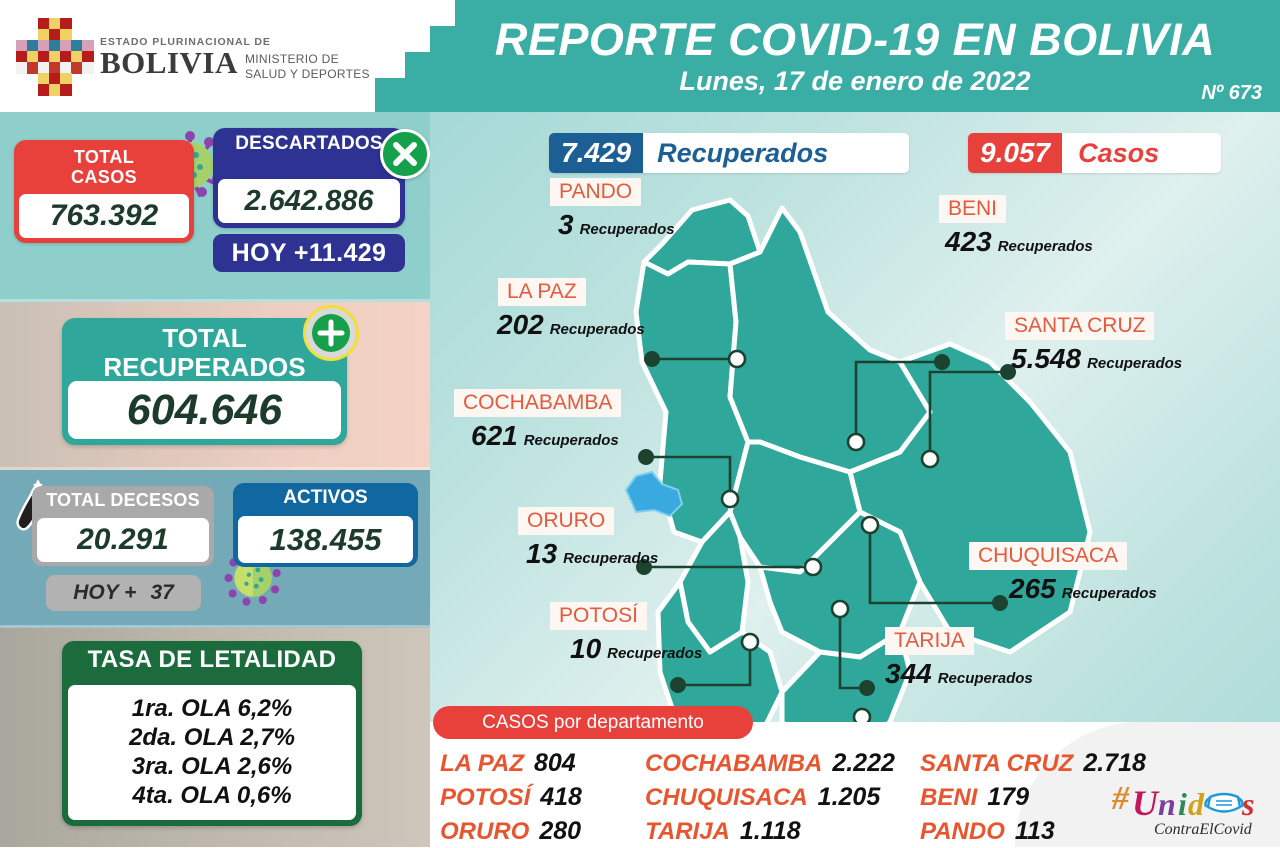 This screenshot has width=1280, height=848. What do you see at coordinates (968, 414) in the screenshot?
I see `connector-santacruz` at bounding box center [968, 414].